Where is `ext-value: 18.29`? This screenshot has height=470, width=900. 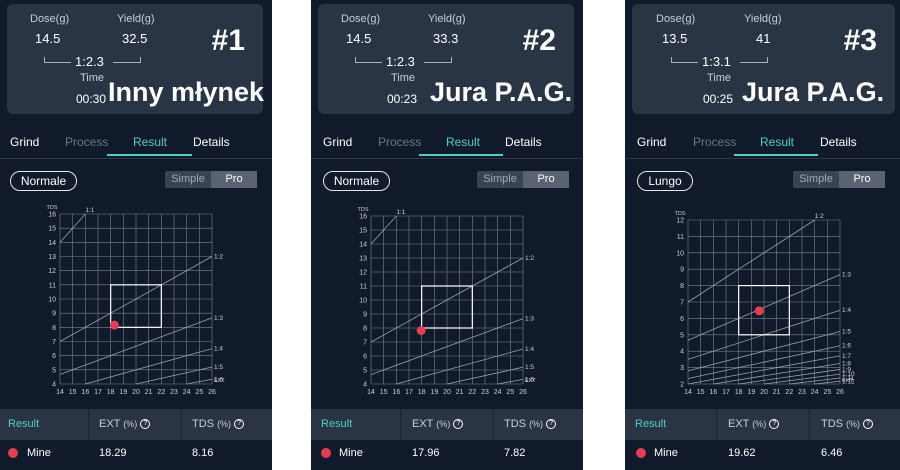 ext-value: 18.29 is located at coordinates (113, 453).